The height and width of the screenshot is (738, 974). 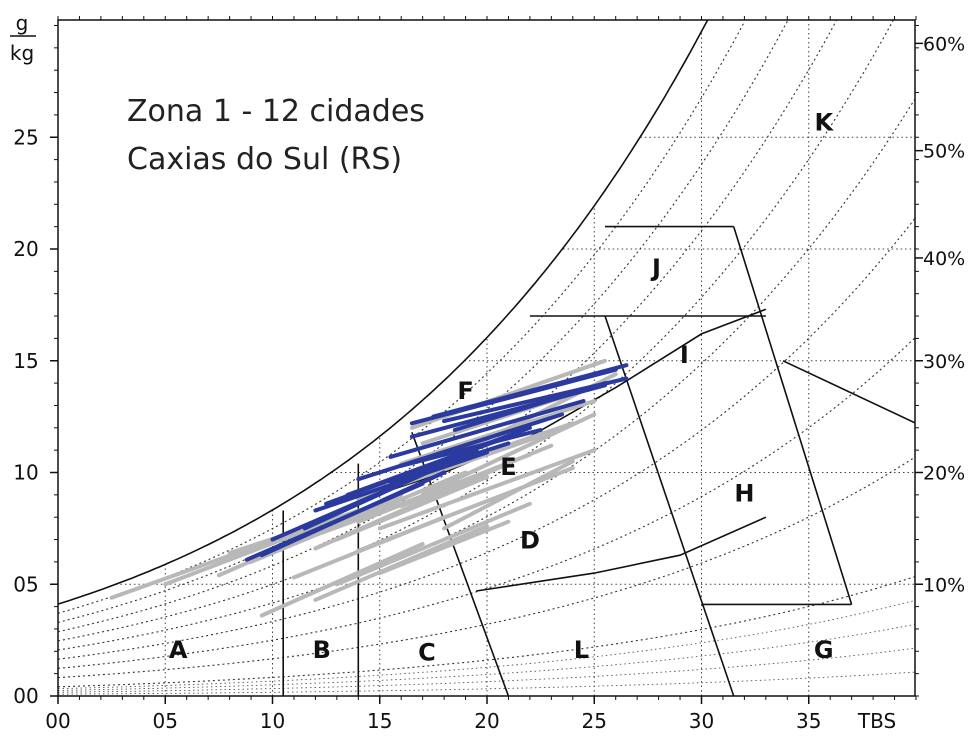 I want to click on zone-label-c: C, so click(x=427, y=652).